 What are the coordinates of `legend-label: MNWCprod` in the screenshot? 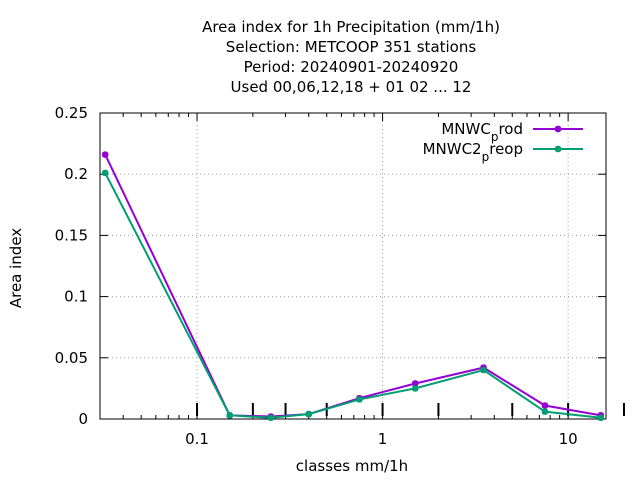 It's located at (482, 132).